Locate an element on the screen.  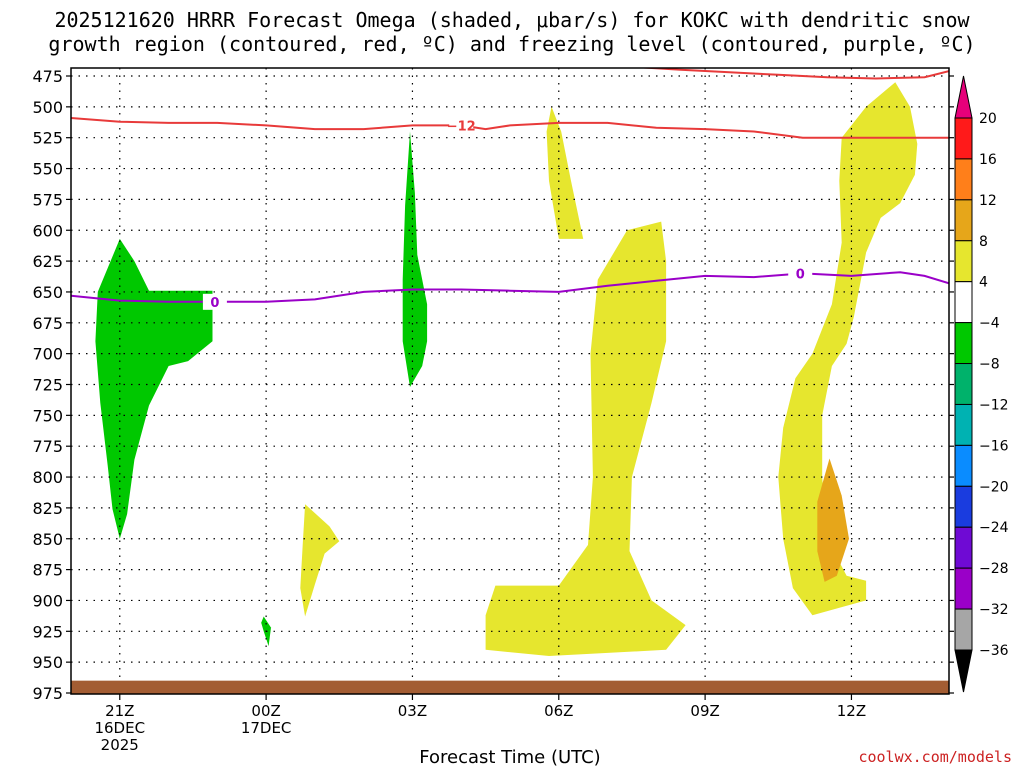
dgz-top-contour is located at coordinates (795, 74).